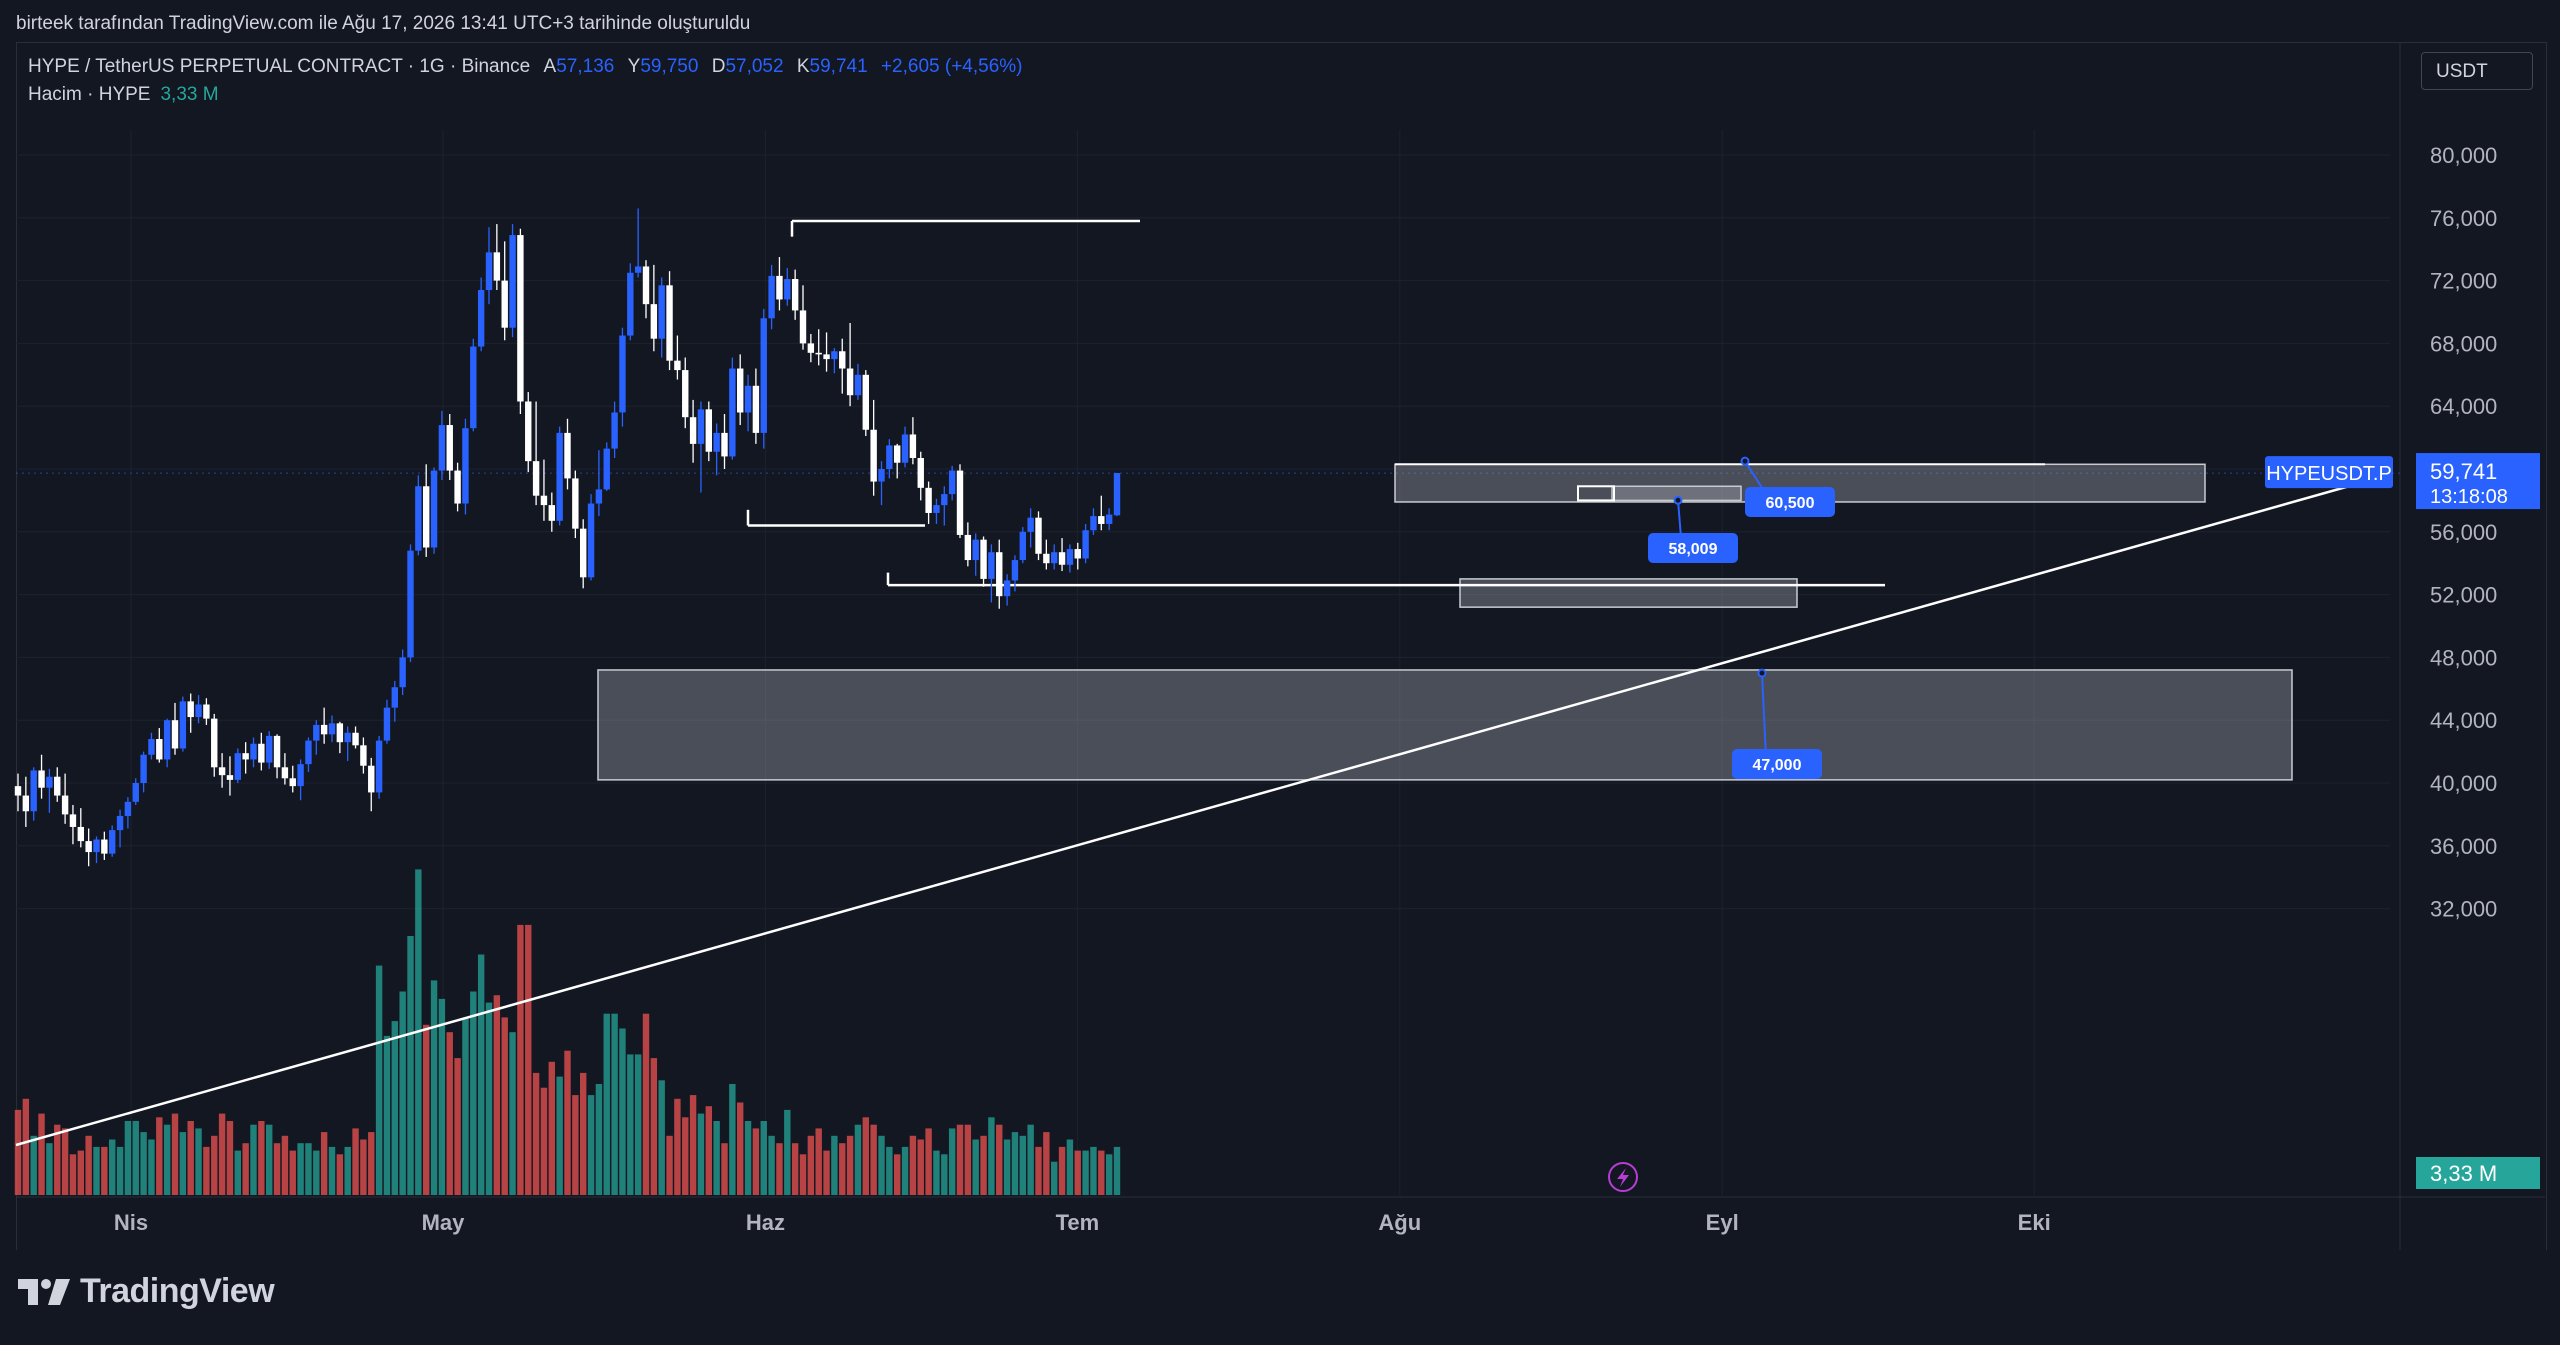  Describe the element at coordinates (2478, 481) in the screenshot. I see `last-price-badge` at that location.